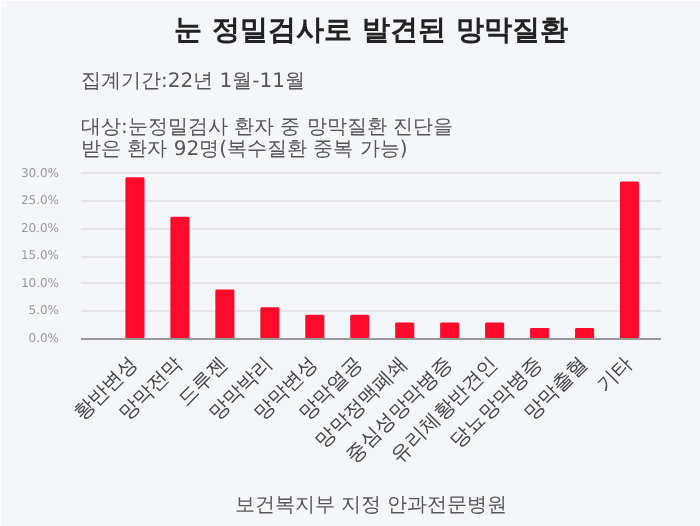 The height and width of the screenshot is (526, 700). Describe the element at coordinates (371, 31) in the screenshot. I see `chart-title: 눈 정밀검사로 발견된 망막질환` at that location.